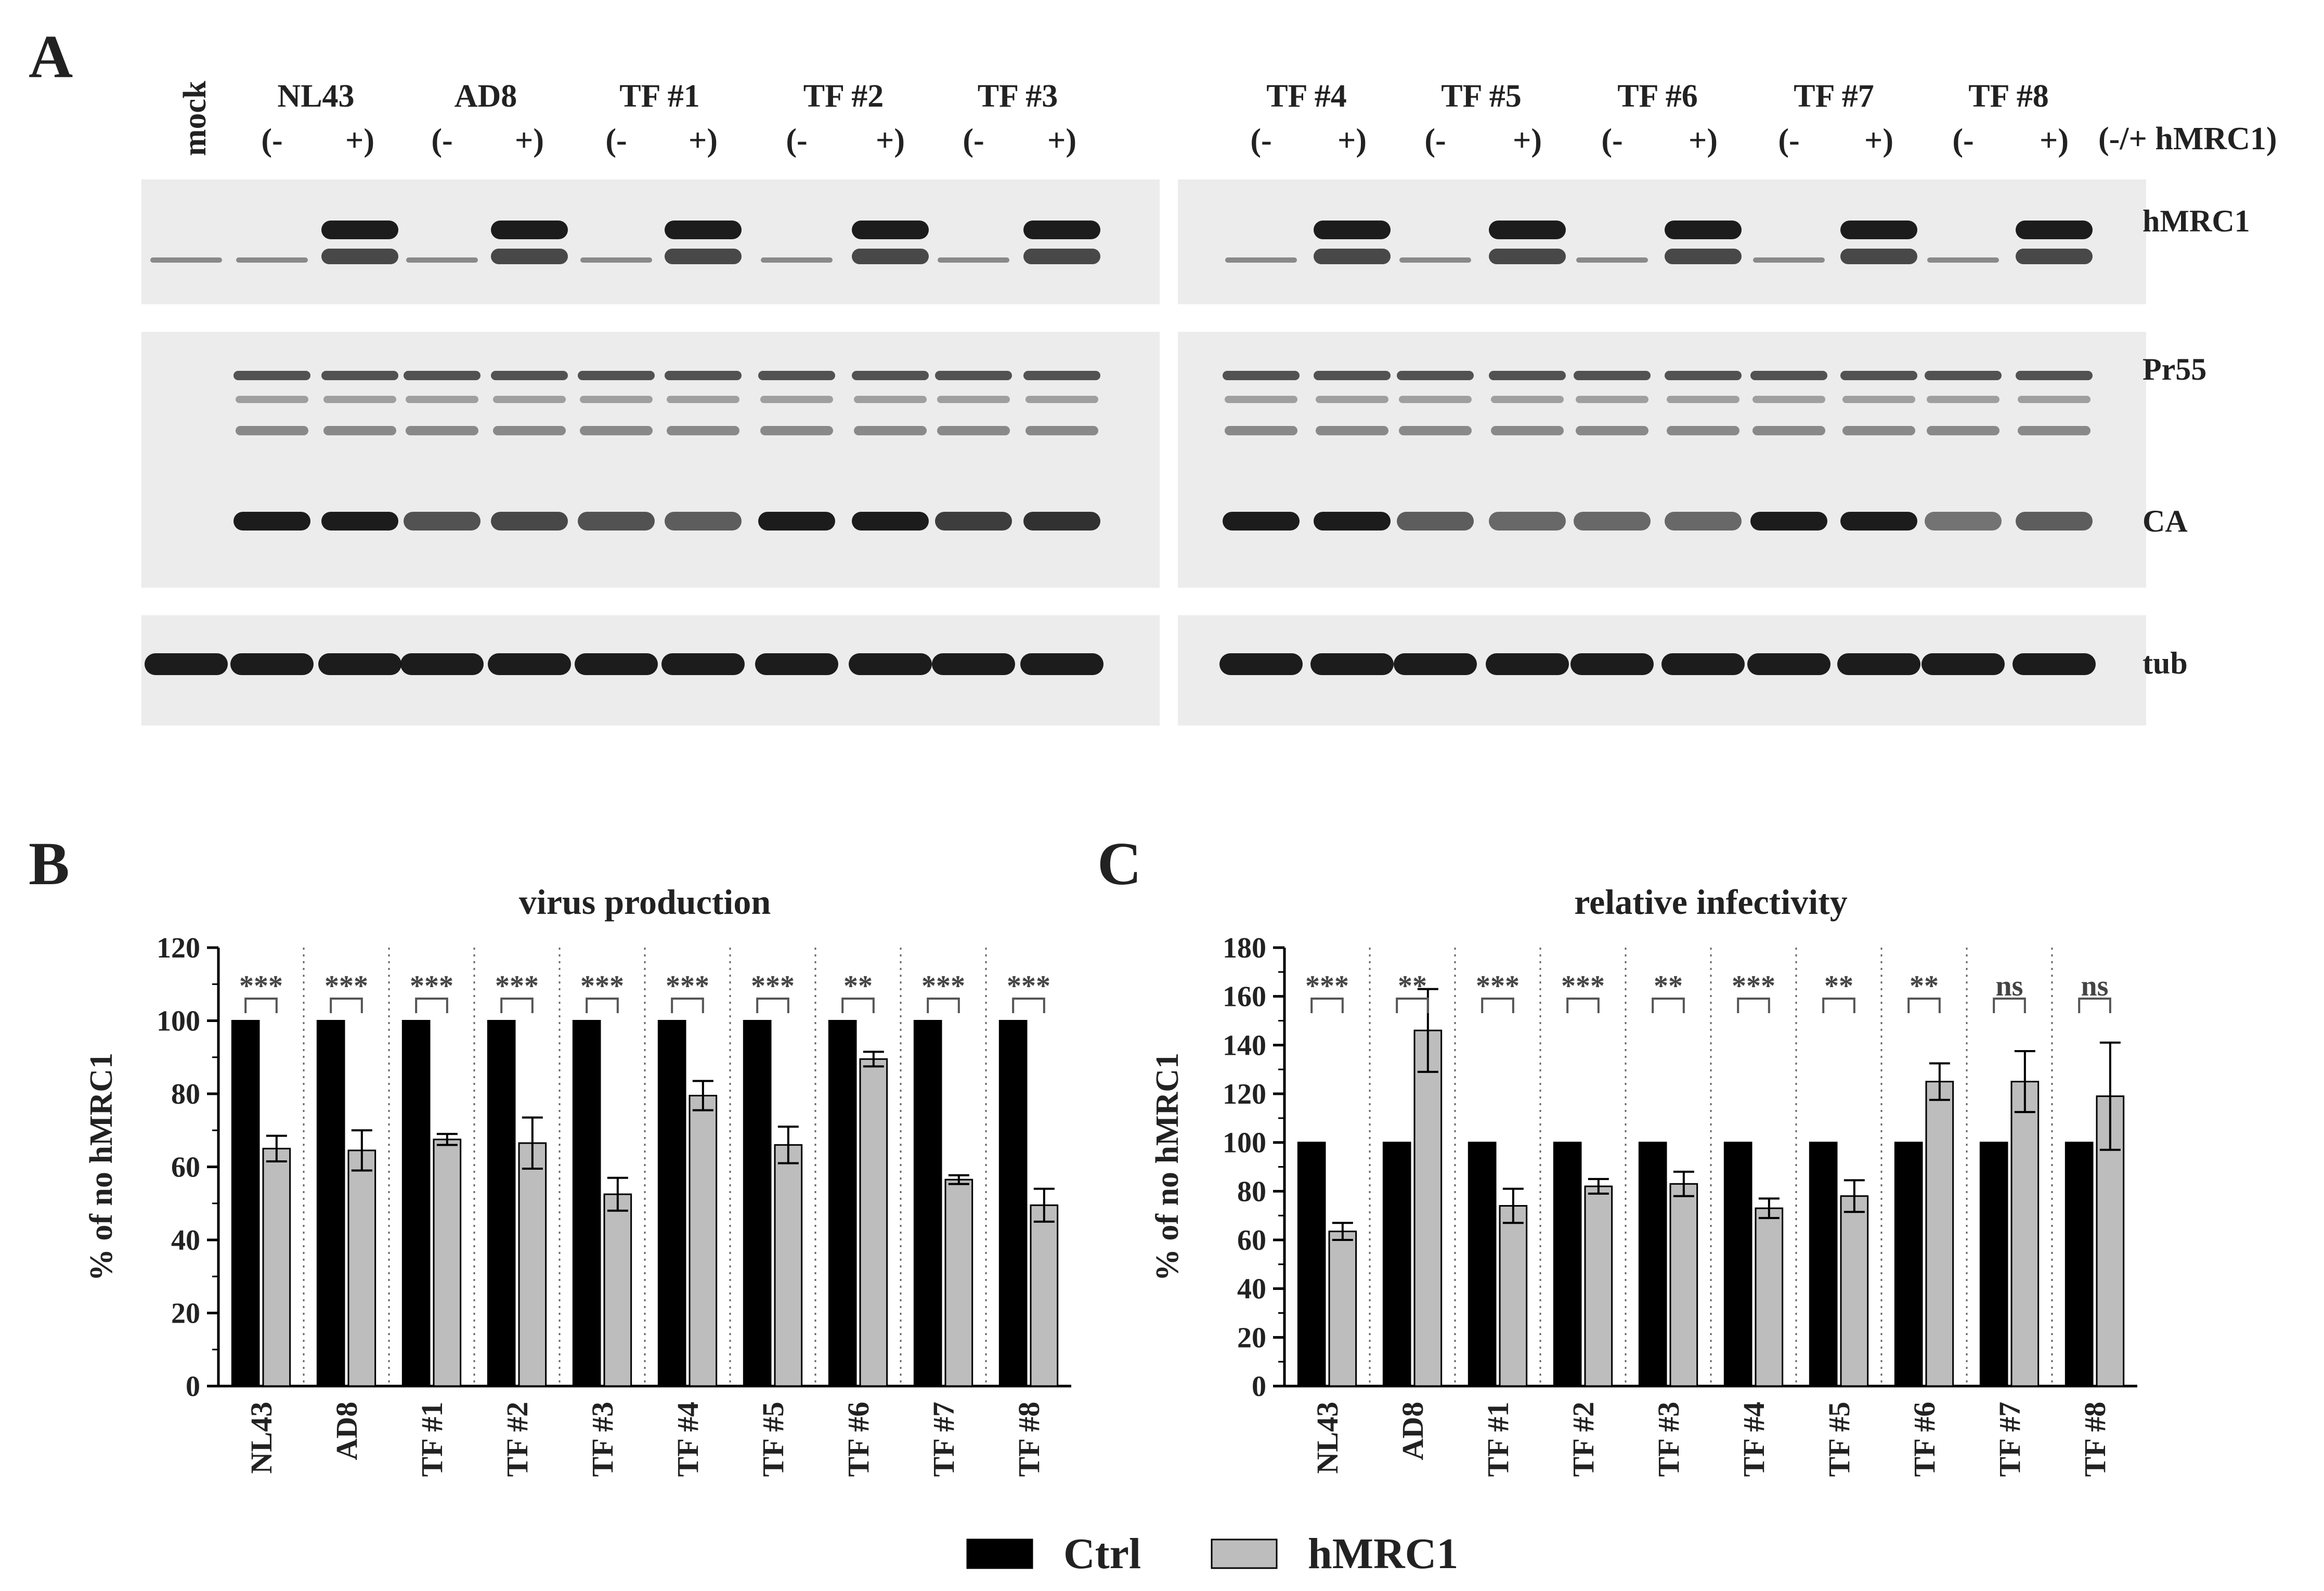  What do you see at coordinates (1924, 1439) in the screenshot?
I see `x-tick-label-tf-6: TF #6` at bounding box center [1924, 1439].